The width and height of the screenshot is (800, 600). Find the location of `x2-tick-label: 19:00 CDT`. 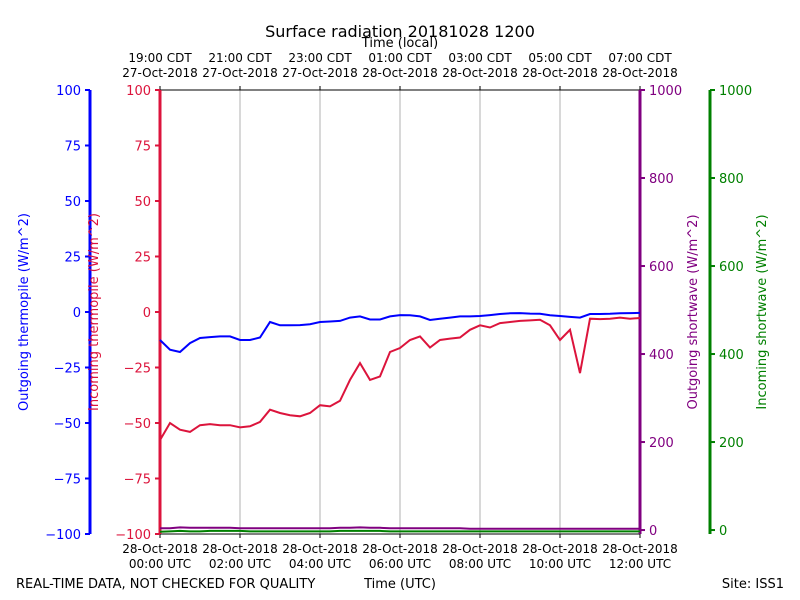

x2-tick-label: 19:00 CDT is located at coordinates (160, 58).